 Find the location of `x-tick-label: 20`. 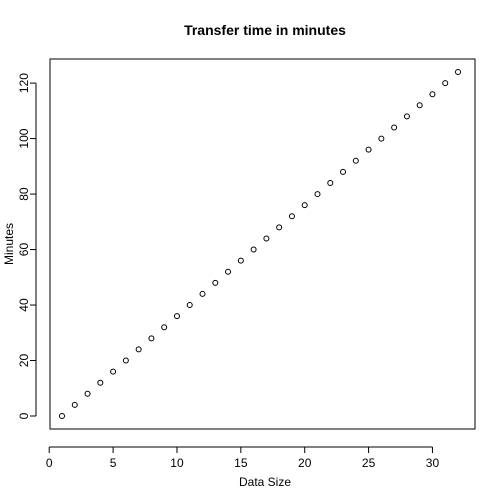

x-tick-label: 20 is located at coordinates (305, 463).